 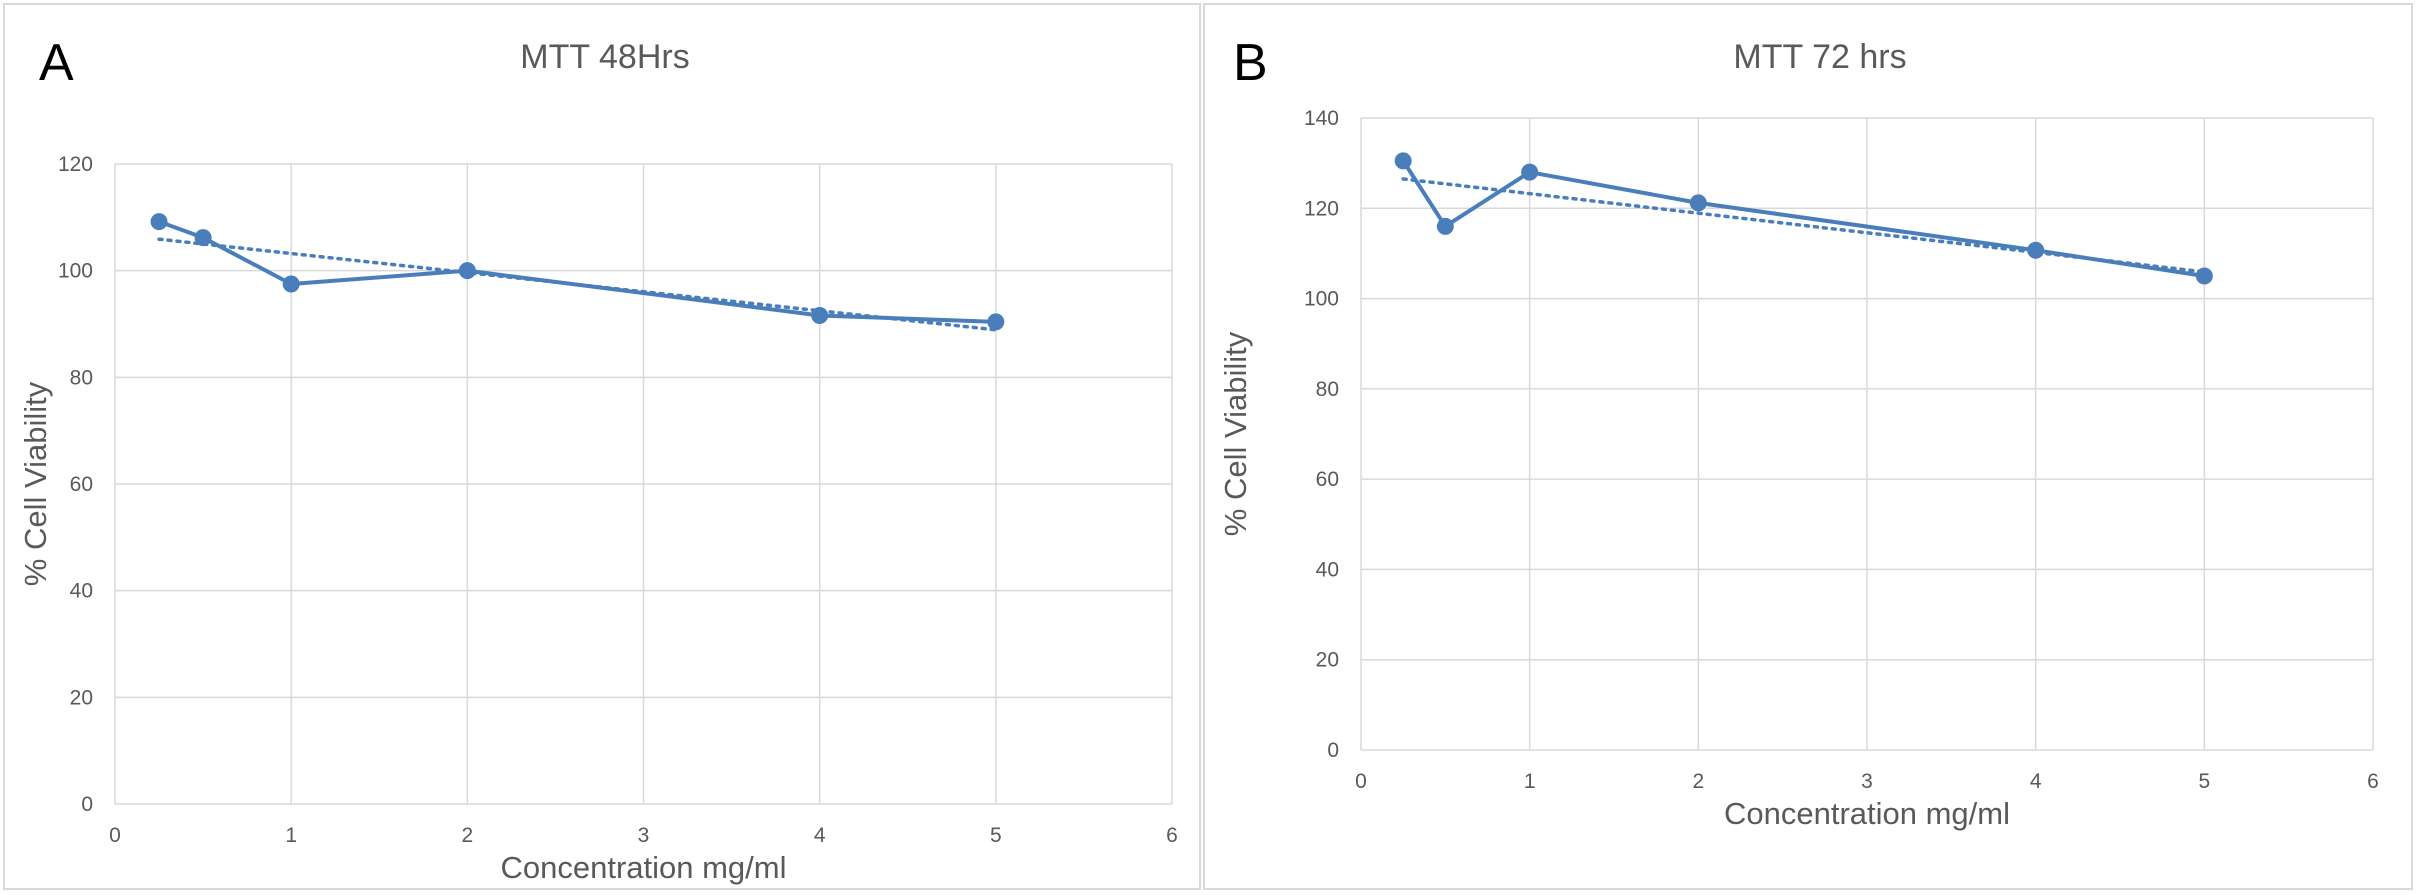 I want to click on chart-title: MTT 48Hrs, so click(x=605, y=57).